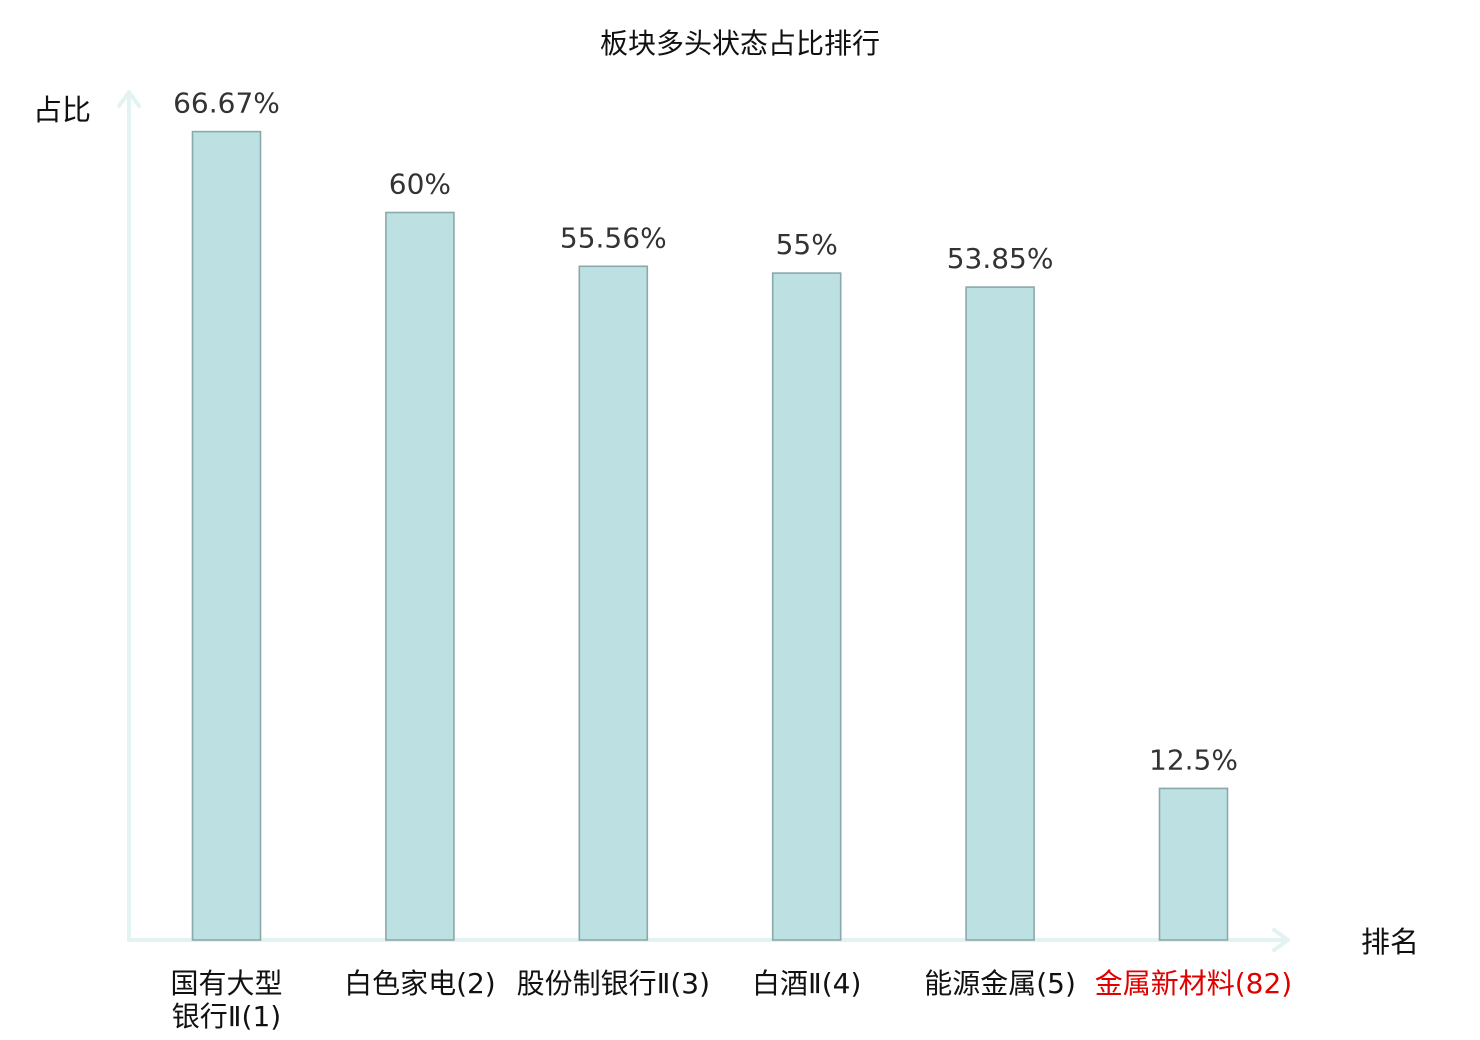 This screenshot has height=1040, width=1480. Describe the element at coordinates (1193, 759) in the screenshot. I see `value-label-6: 12.5%` at that location.